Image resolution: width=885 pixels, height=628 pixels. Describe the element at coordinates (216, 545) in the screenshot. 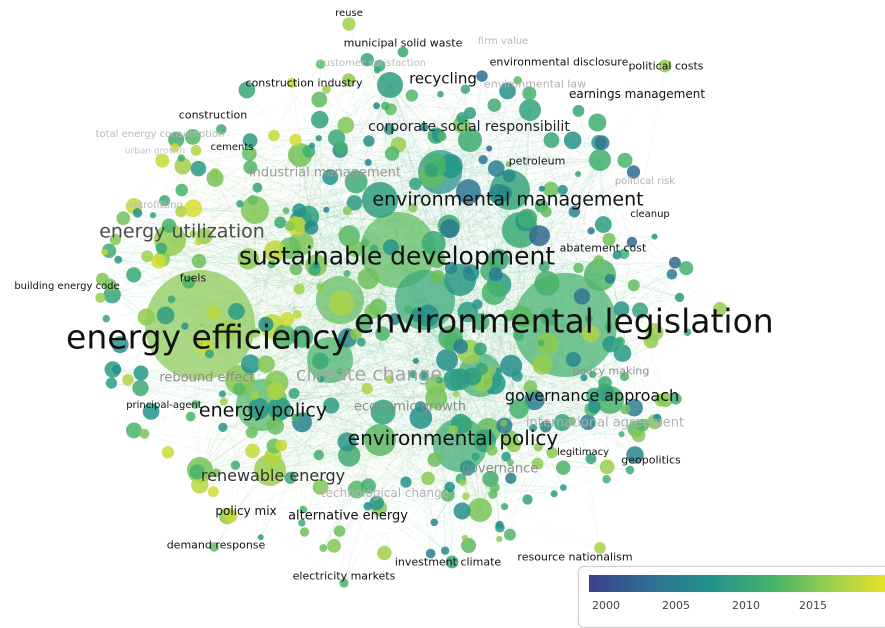

I see `term-label-demand-response: demand response` at that location.